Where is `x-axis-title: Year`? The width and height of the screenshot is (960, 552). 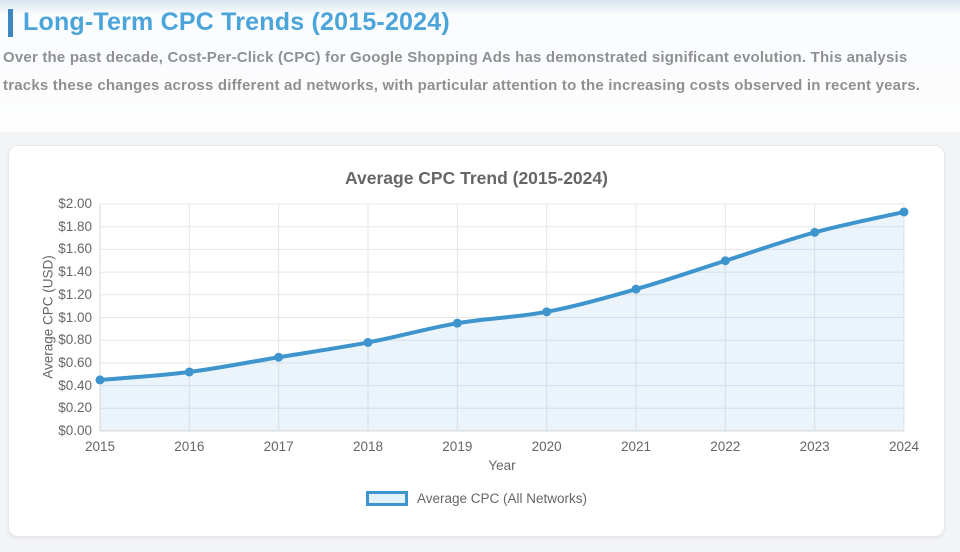
x-axis-title: Year is located at coordinates (502, 465).